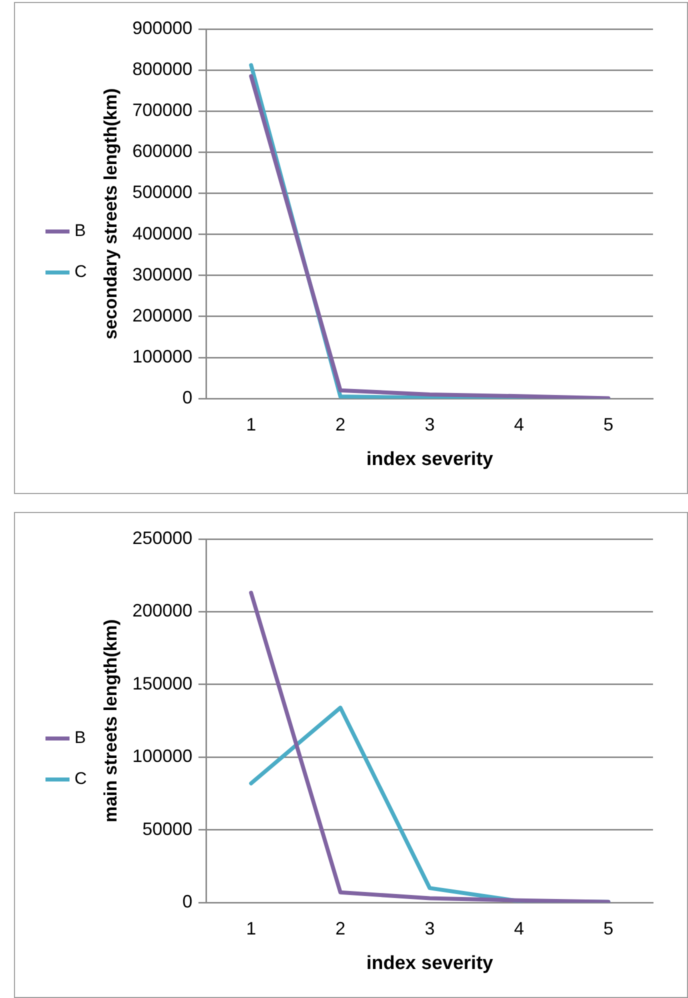 The image size is (688, 998). Describe the element at coordinates (162, 233) in the screenshot. I see `y-tick-label: 400000` at that location.